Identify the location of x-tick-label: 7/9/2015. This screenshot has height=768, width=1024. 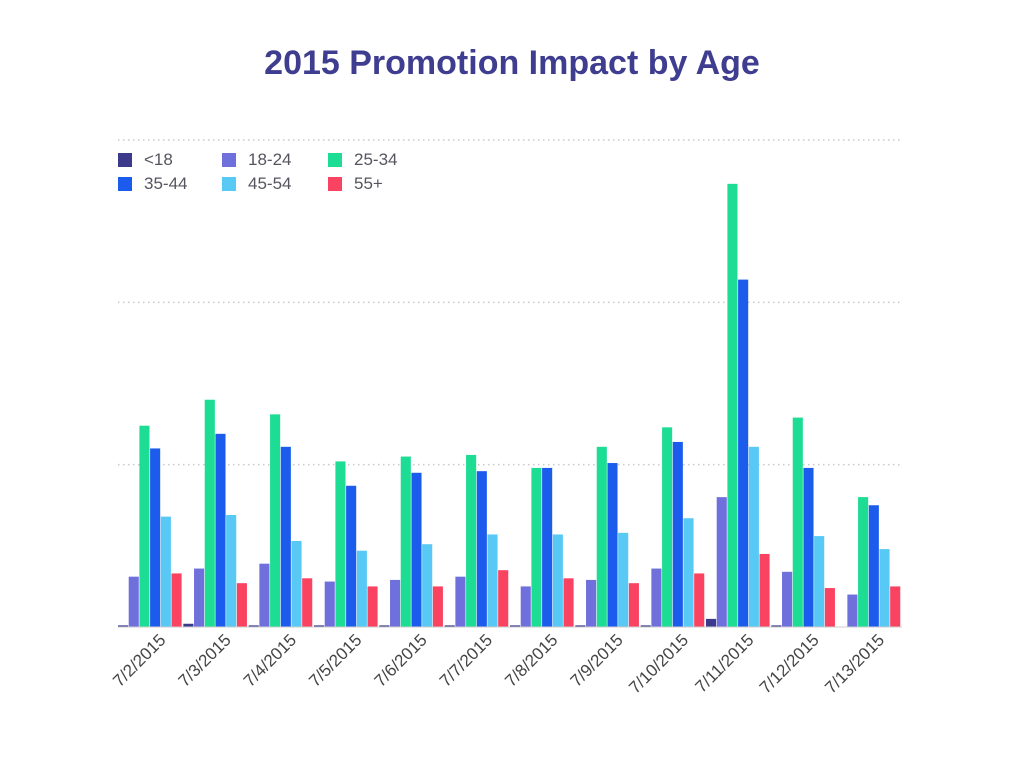
(597, 660).